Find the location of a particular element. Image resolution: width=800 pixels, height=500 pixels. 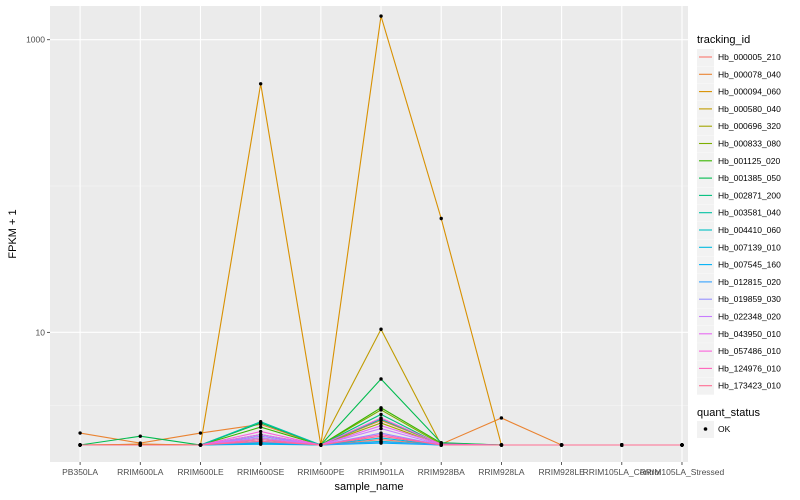

legend-label: Hb_019859_030 is located at coordinates (749, 299).